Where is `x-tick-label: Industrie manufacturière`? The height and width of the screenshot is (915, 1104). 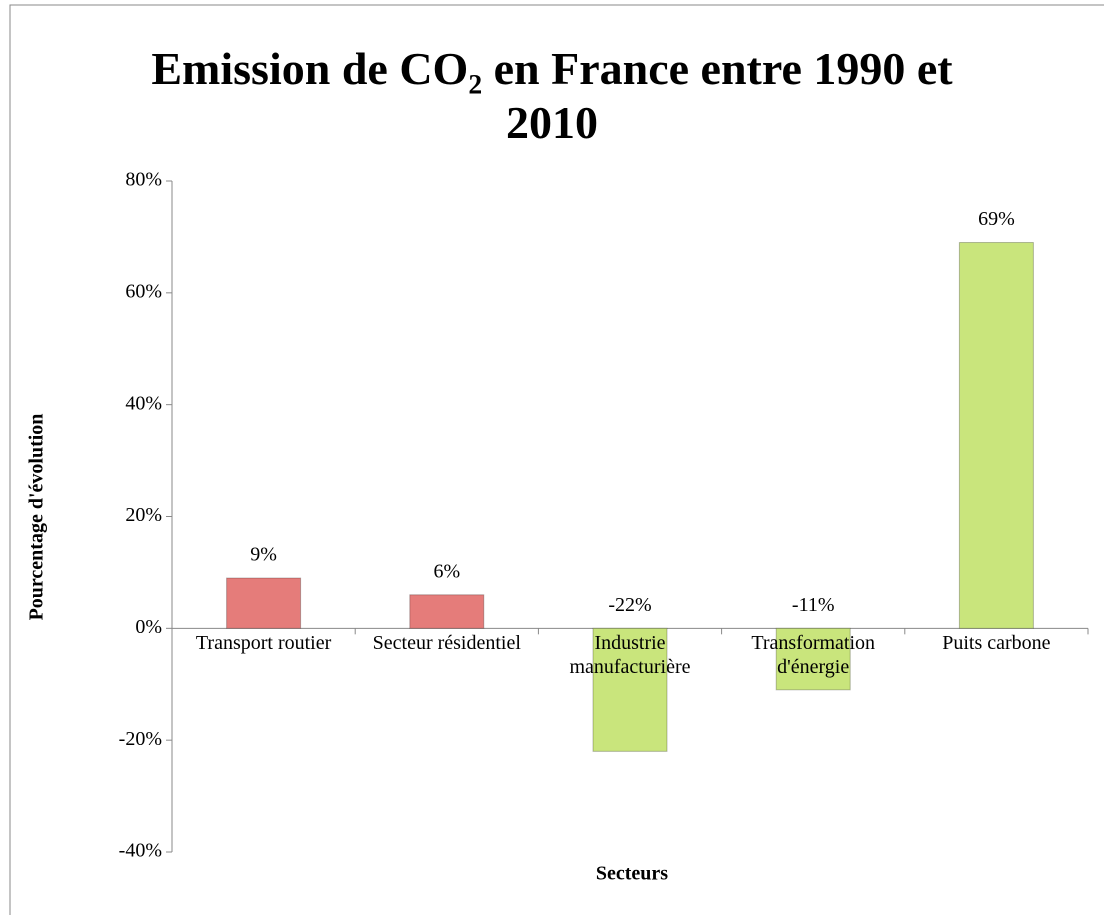 x-tick-label: Industrie manufacturière is located at coordinates (630, 655).